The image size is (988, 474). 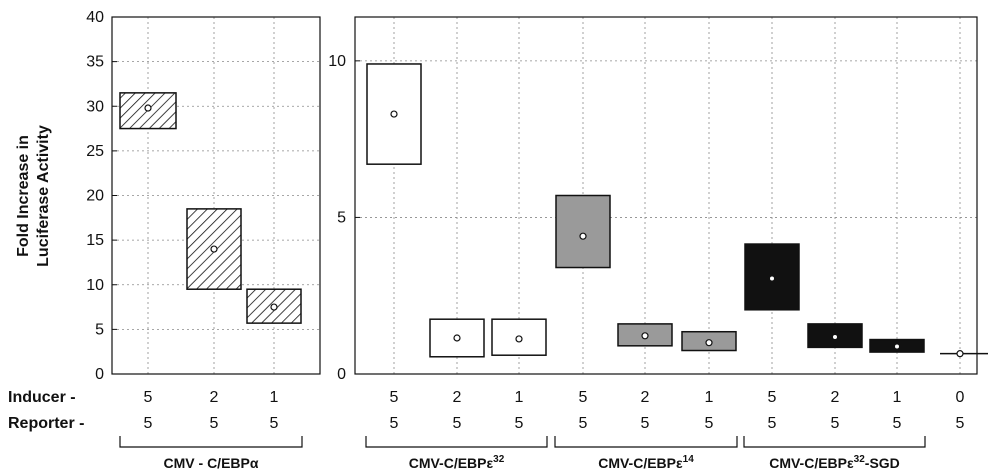 What do you see at coordinates (43, 196) in the screenshot?
I see `y-axis-title-line-2: Luciferase Activity` at bounding box center [43, 196].